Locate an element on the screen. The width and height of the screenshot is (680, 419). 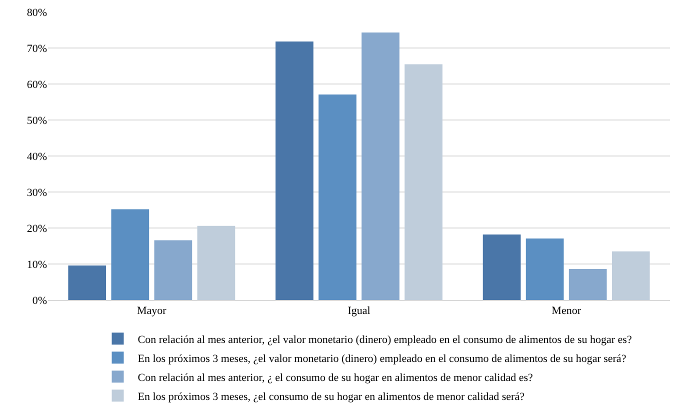
y-tick-label: 70% is located at coordinates (36, 48).